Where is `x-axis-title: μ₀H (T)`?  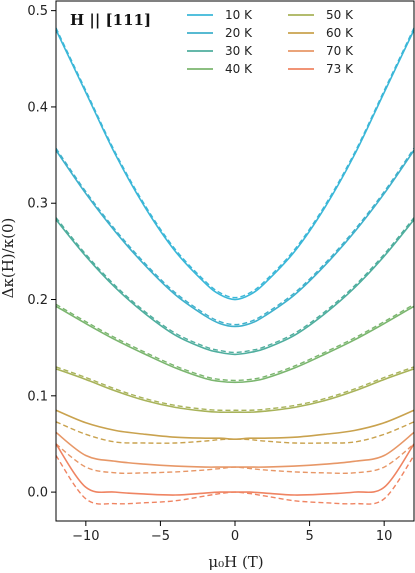
x-axis-title: μ₀H (T) is located at coordinates (235, 562).